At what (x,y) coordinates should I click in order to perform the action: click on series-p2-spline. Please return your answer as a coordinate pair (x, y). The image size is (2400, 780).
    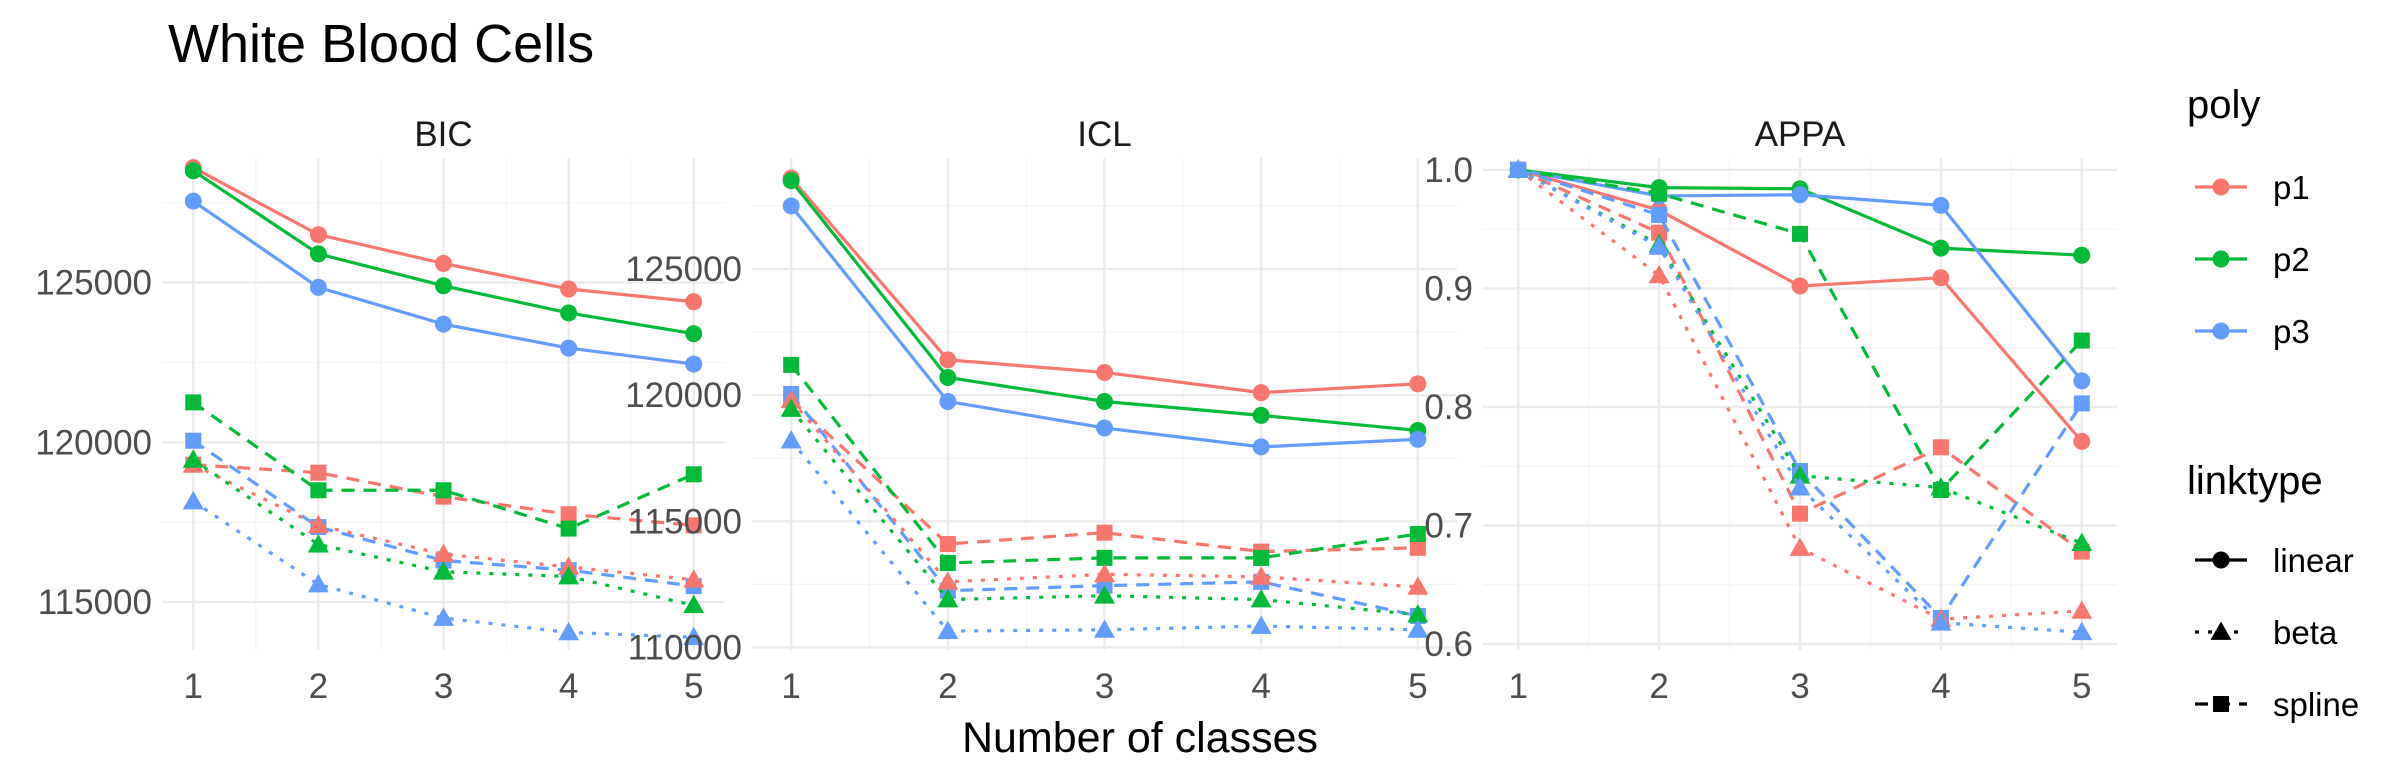
    Looking at the image, I should click on (443, 465).